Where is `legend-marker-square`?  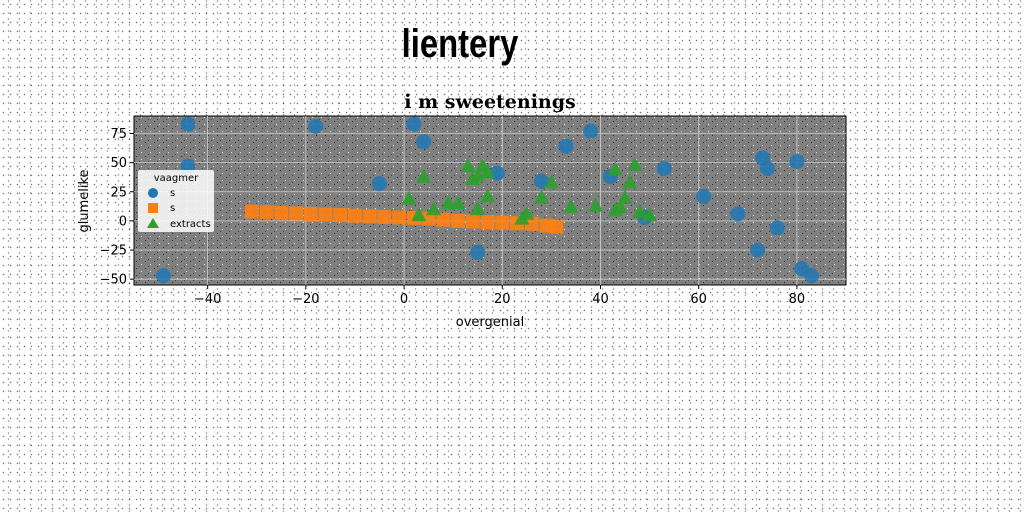 legend-marker-square is located at coordinates (153, 208).